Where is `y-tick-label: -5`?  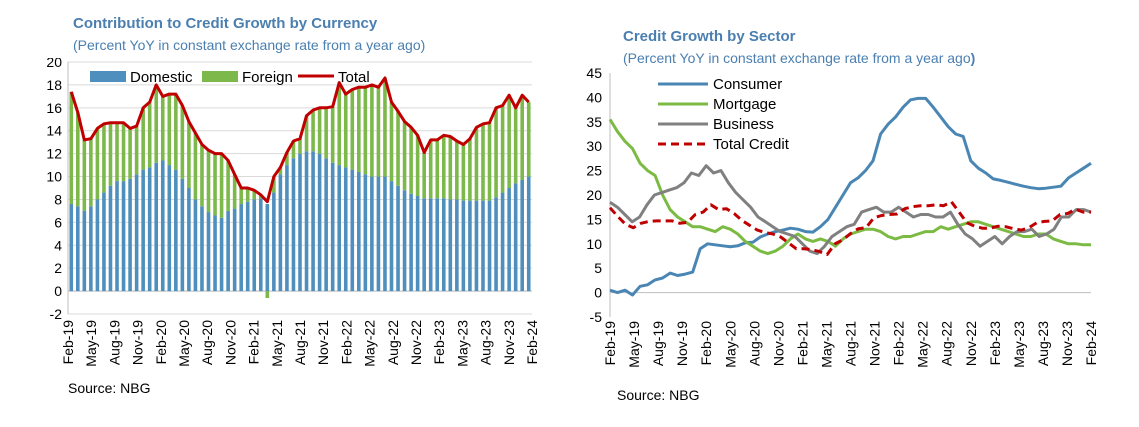
y-tick-label: -5 is located at coordinates (596, 317).